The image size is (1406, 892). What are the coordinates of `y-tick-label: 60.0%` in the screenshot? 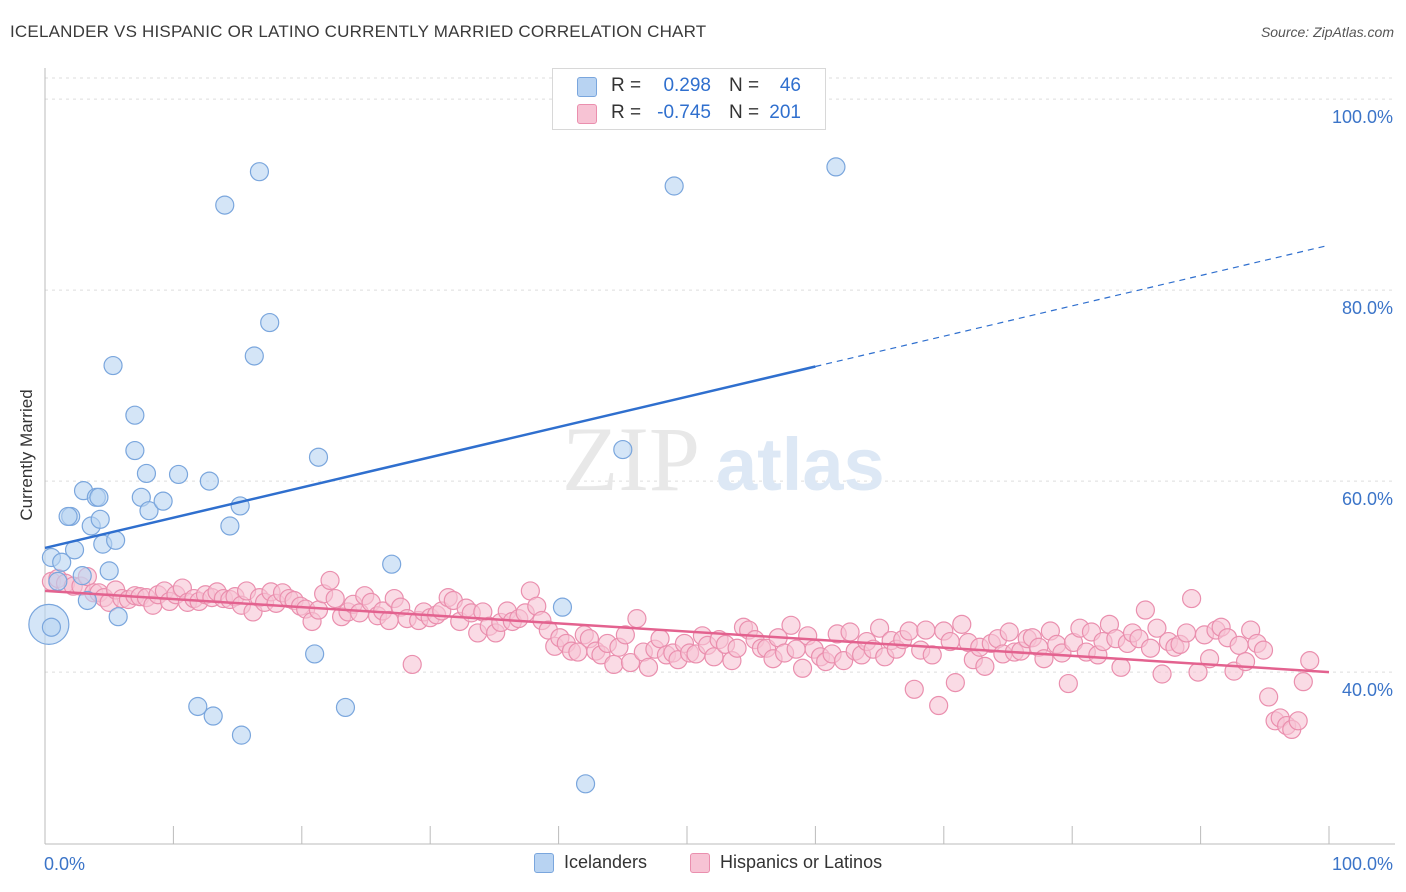 It's located at (1367, 499).